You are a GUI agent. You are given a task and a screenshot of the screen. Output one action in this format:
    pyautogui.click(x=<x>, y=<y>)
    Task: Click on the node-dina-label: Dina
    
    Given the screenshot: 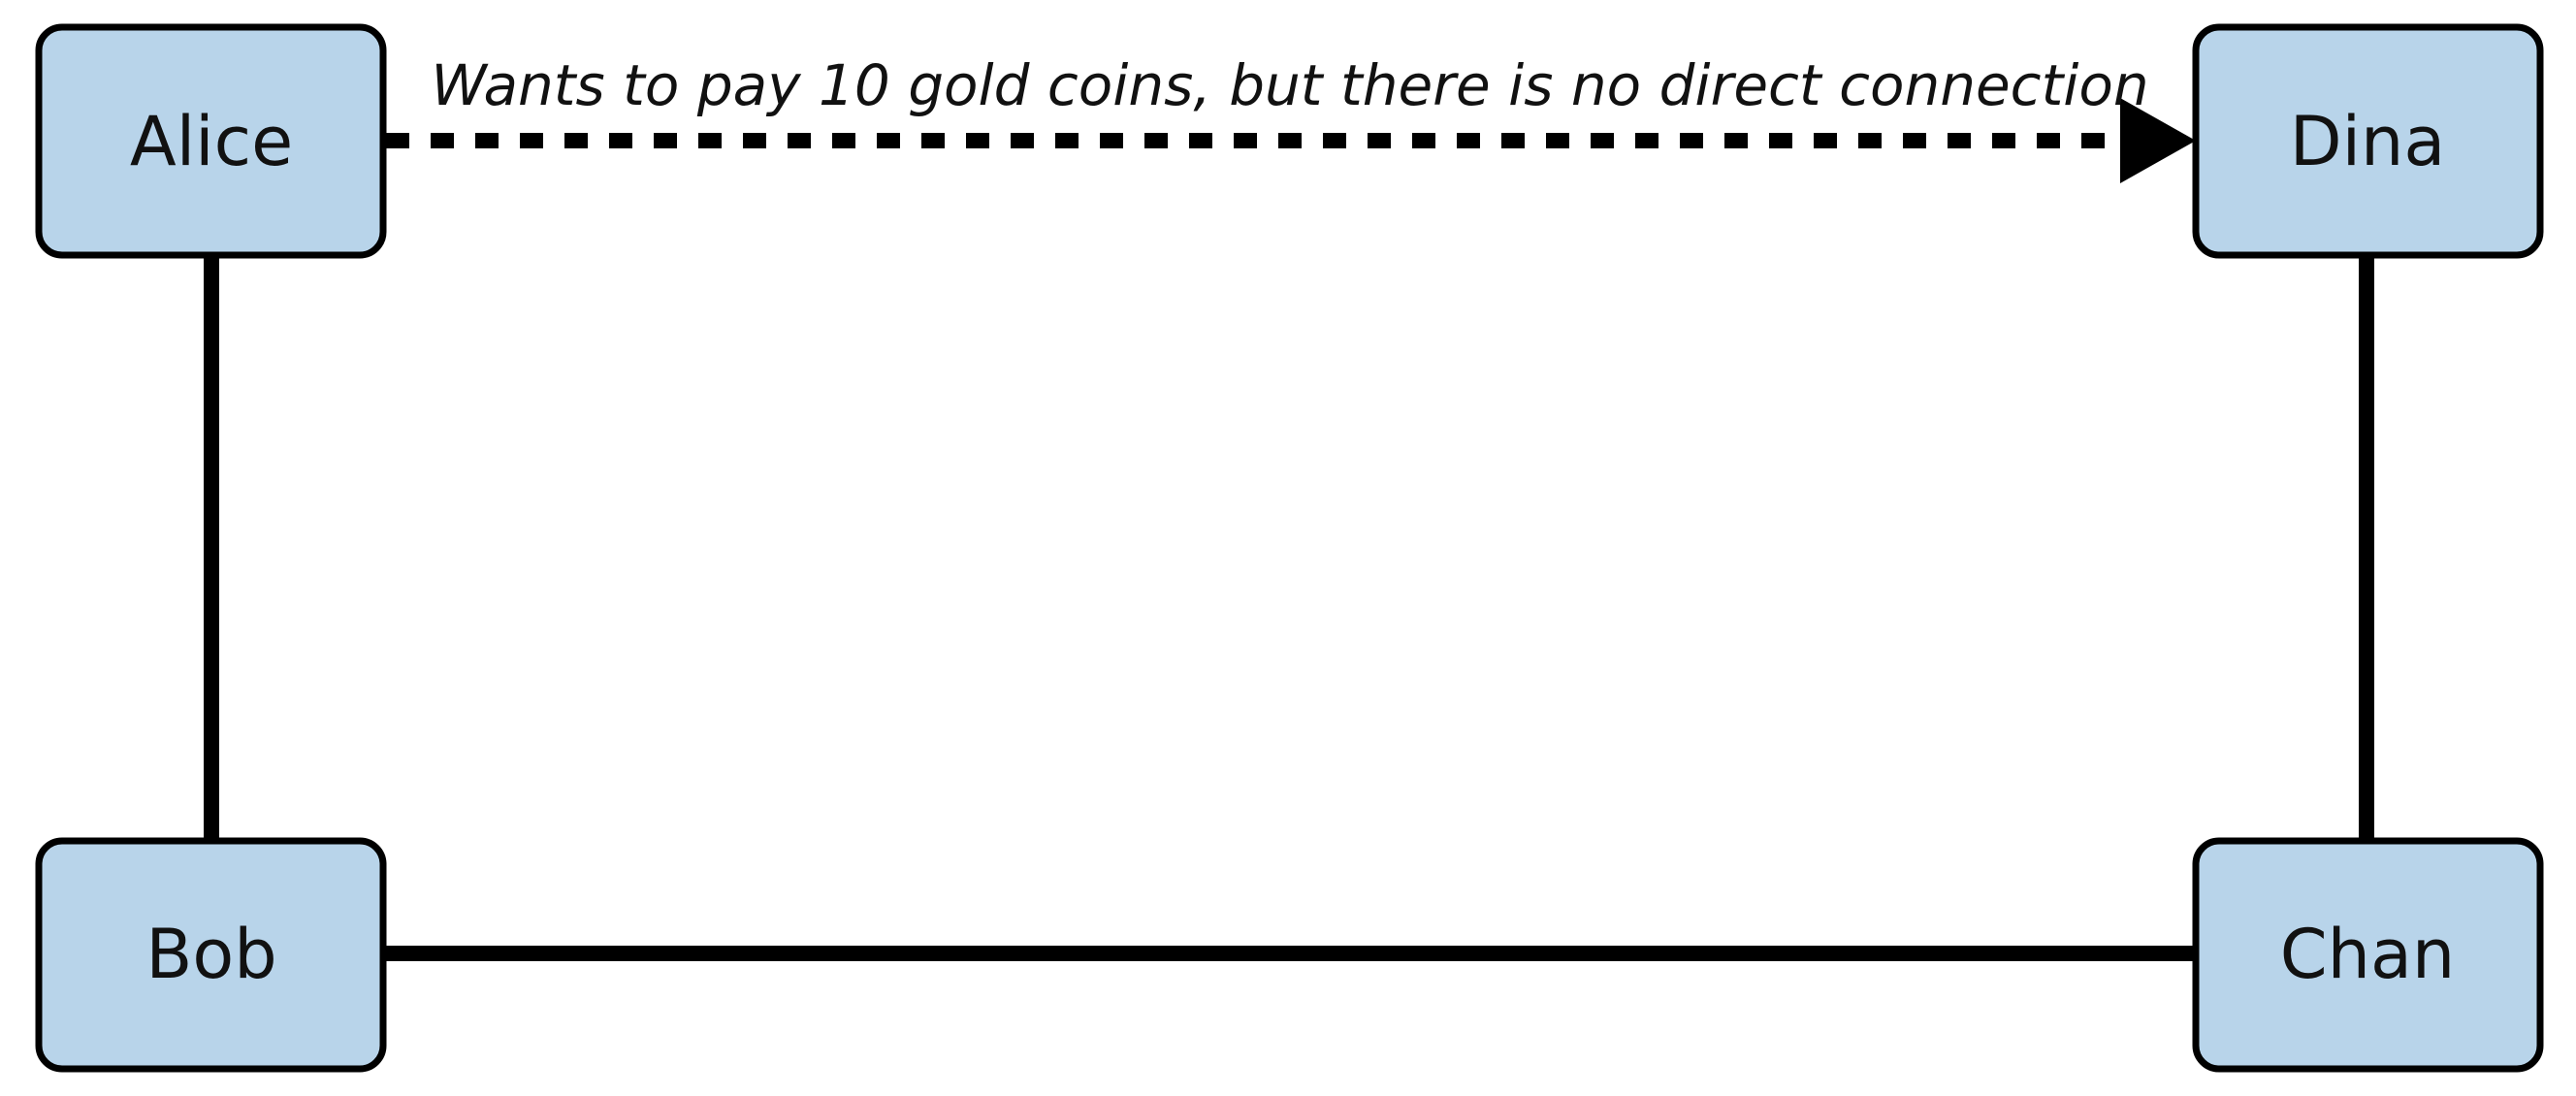 What is the action you would take?
    pyautogui.click(x=2368, y=141)
    